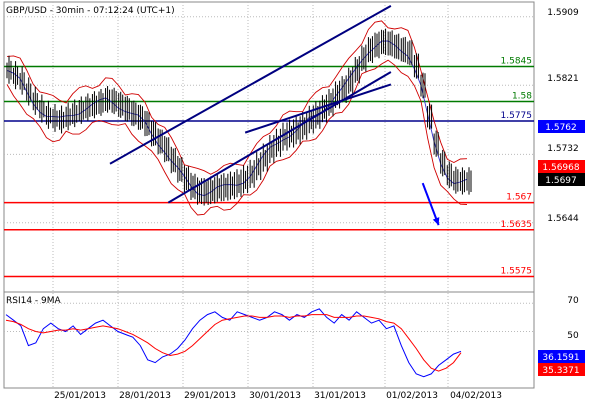 The width and height of the screenshot is (590, 400). What do you see at coordinates (210, 395) in the screenshot?
I see `date-label: 29/01/2013` at bounding box center [210, 395].